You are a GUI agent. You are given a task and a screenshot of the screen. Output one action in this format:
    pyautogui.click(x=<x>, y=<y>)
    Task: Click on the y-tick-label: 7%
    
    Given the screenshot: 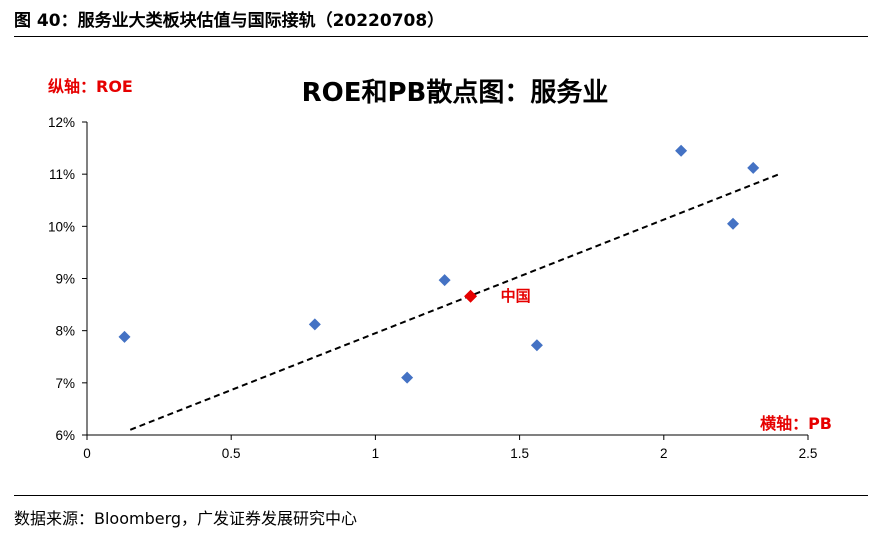 What is the action you would take?
    pyautogui.click(x=65, y=383)
    